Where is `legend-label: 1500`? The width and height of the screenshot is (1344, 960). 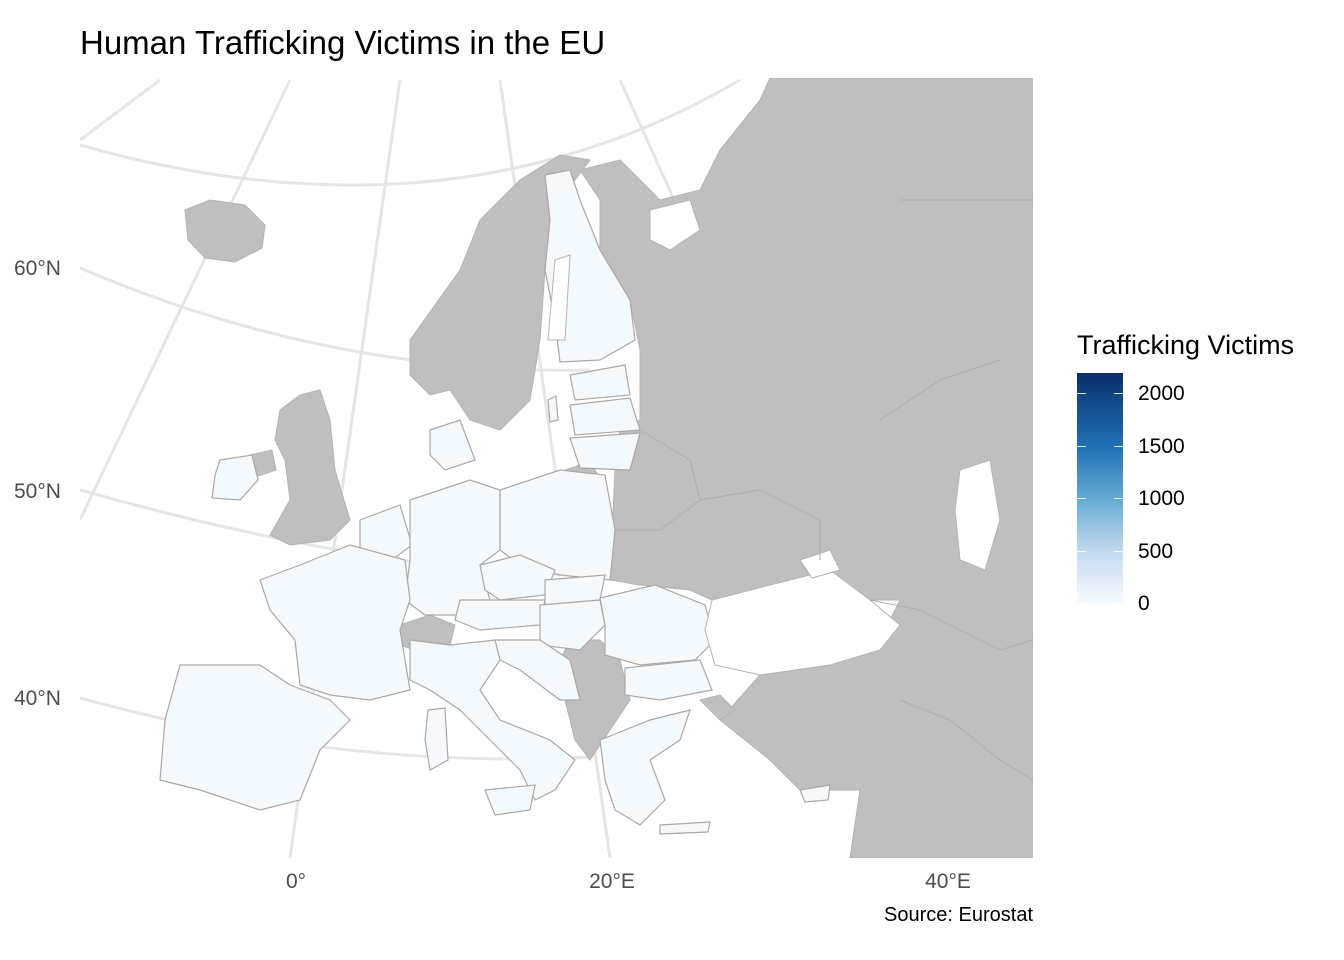 legend-label: 1500 is located at coordinates (1161, 447).